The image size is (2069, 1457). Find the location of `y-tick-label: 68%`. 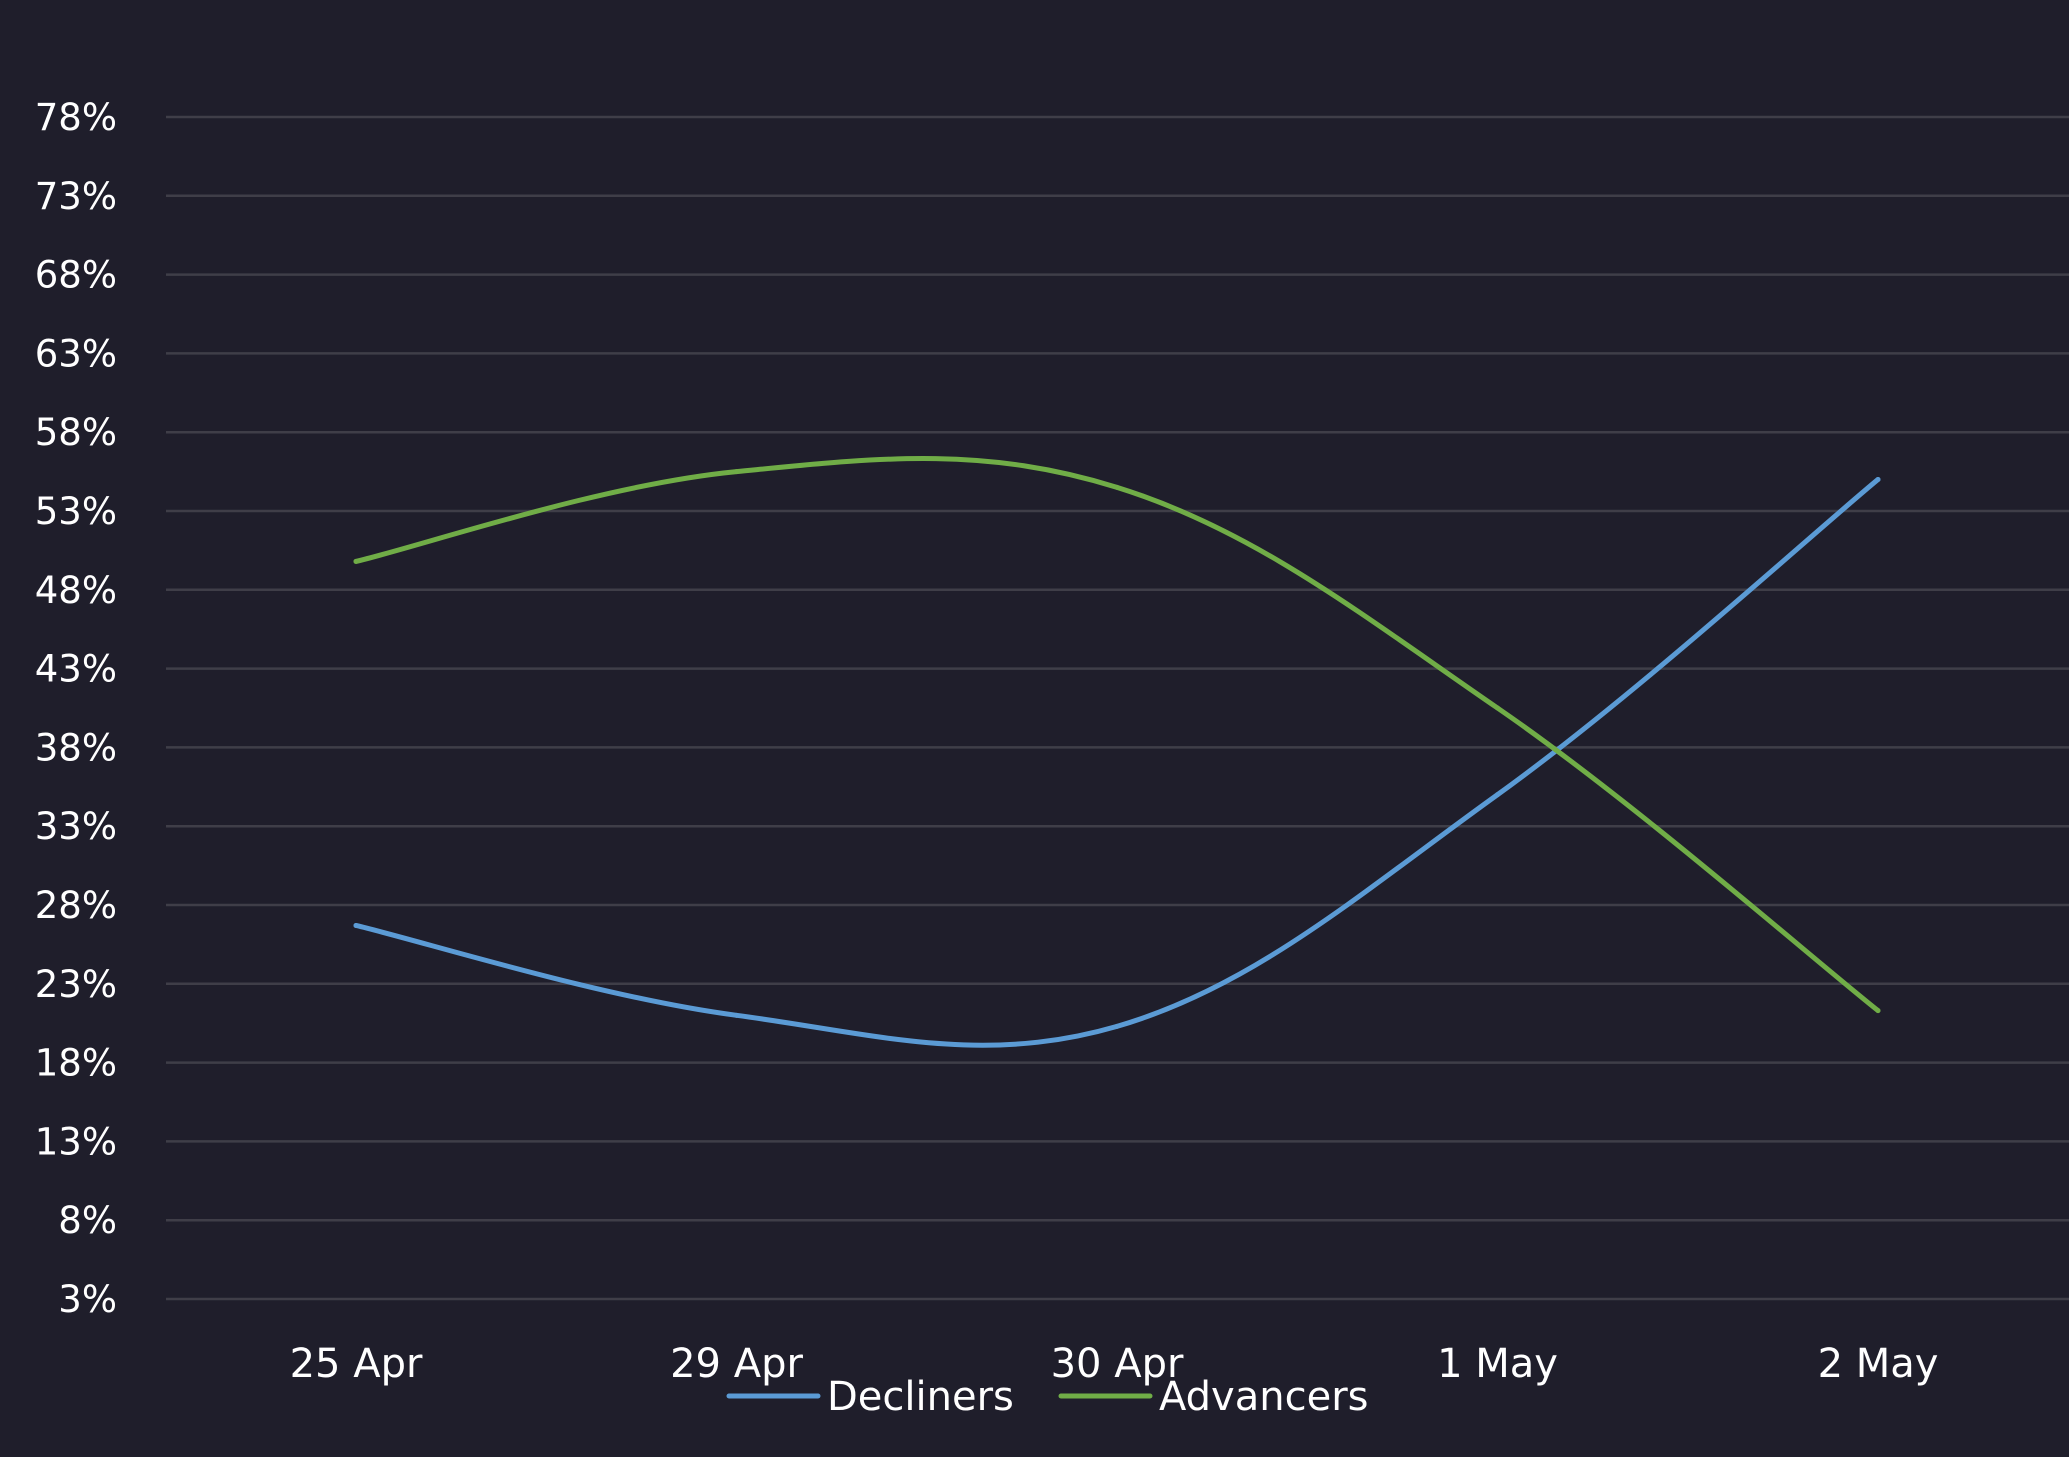

y-tick-label: 68% is located at coordinates (76, 275).